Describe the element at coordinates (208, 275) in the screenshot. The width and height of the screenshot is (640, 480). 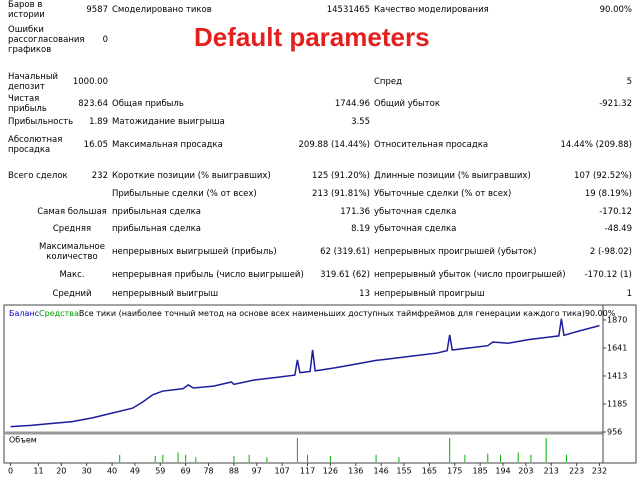
I see `stat-label: непрерывная прибыль (число выигрышей)` at that location.